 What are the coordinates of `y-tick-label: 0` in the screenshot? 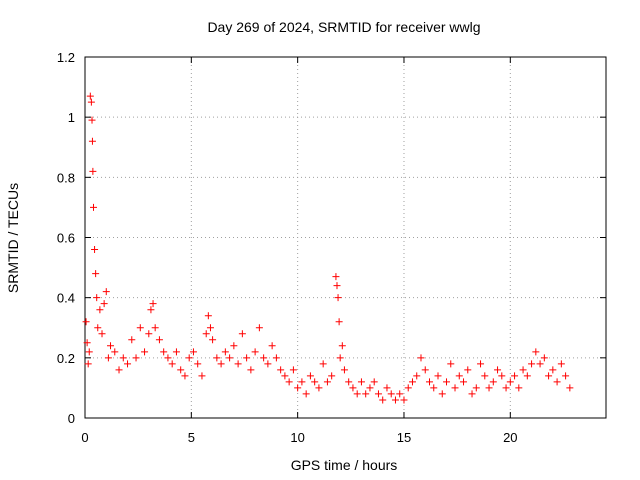 It's located at (71, 418).